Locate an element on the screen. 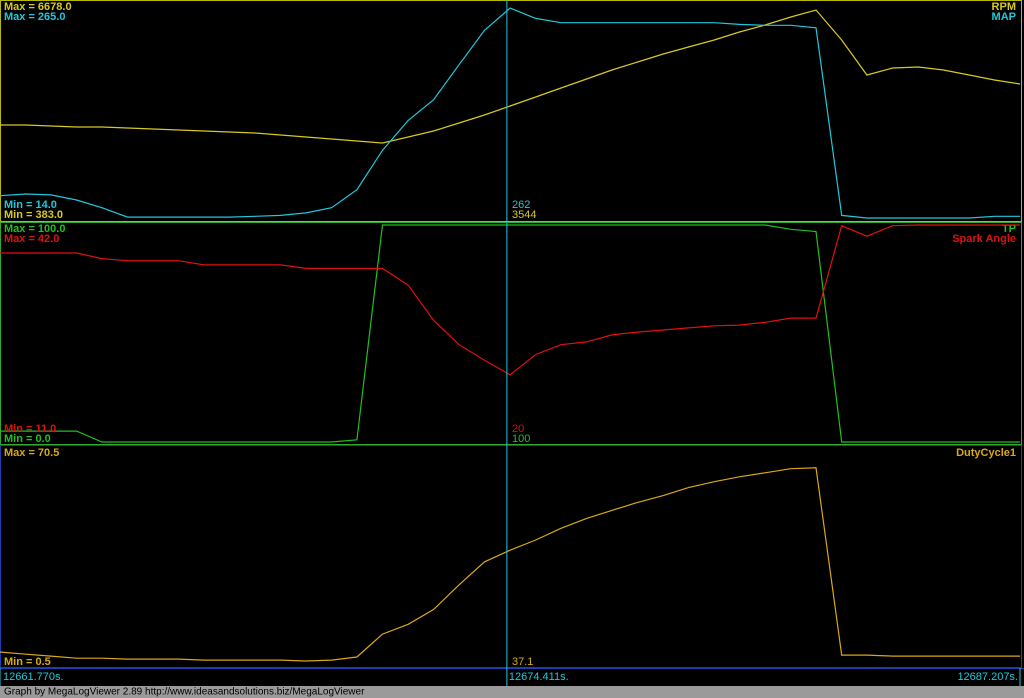  cursor-value: 262 is located at coordinates (521, 205).